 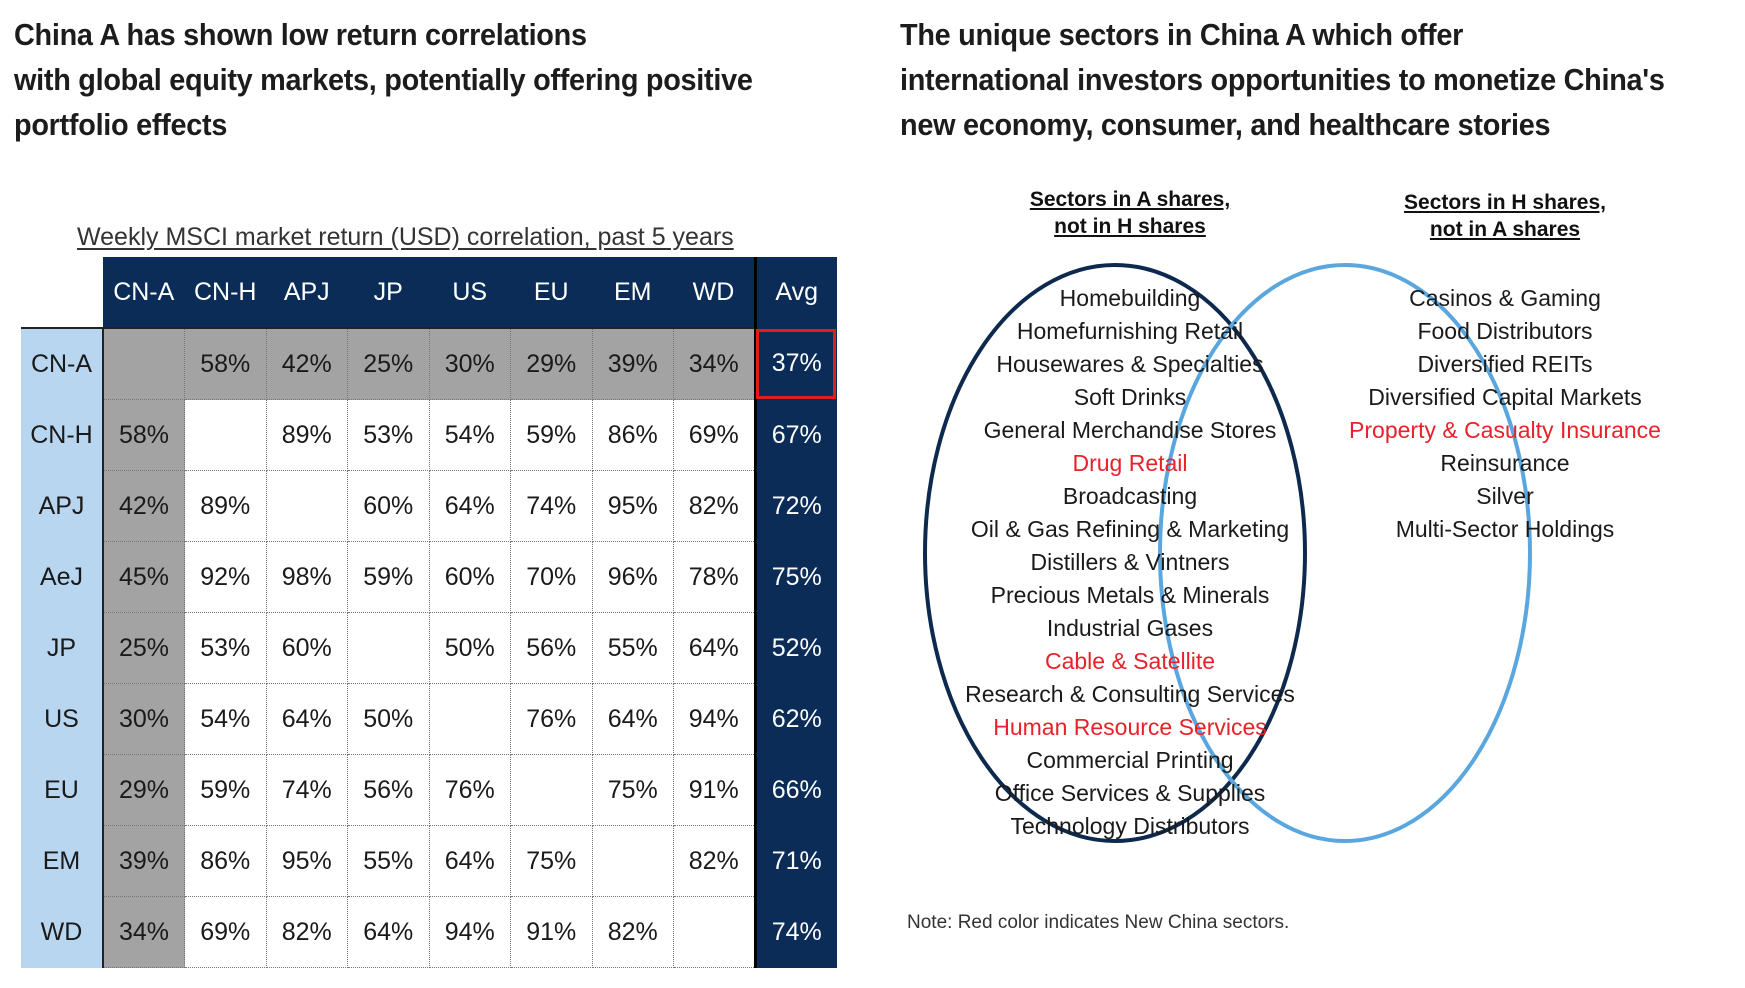 I want to click on correlation-cell: 92%, so click(x=225, y=577).